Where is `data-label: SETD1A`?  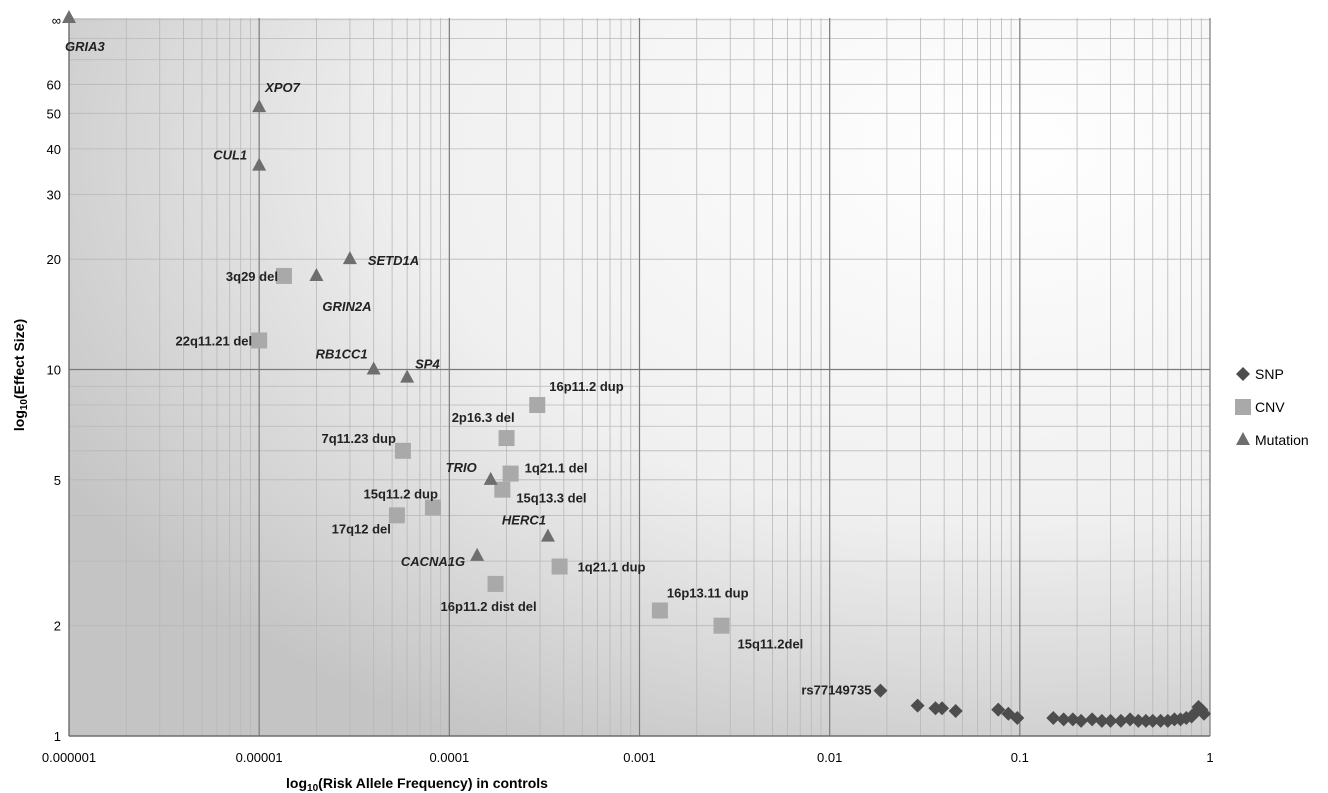
data-label: SETD1A is located at coordinates (393, 260).